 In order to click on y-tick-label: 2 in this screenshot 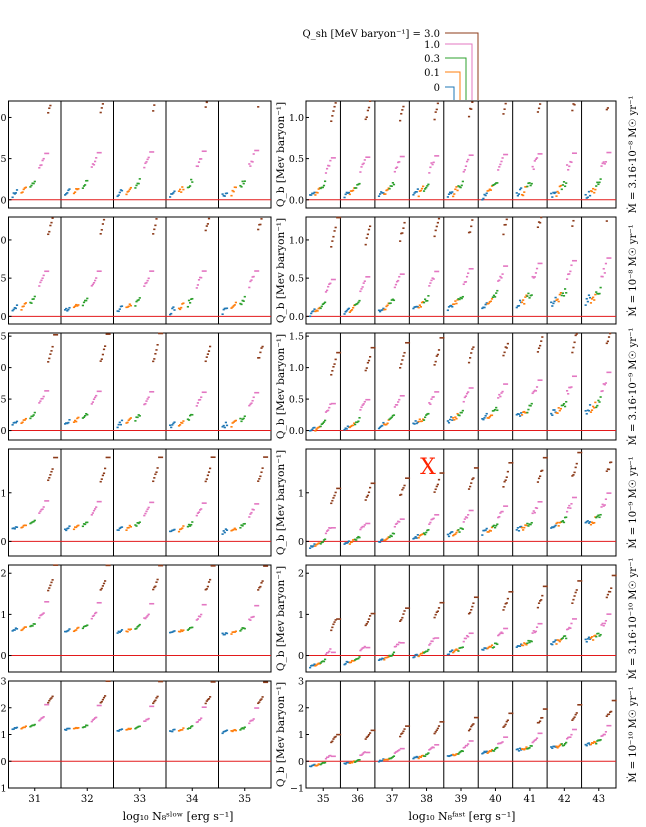, I will do `click(301, 574)`.